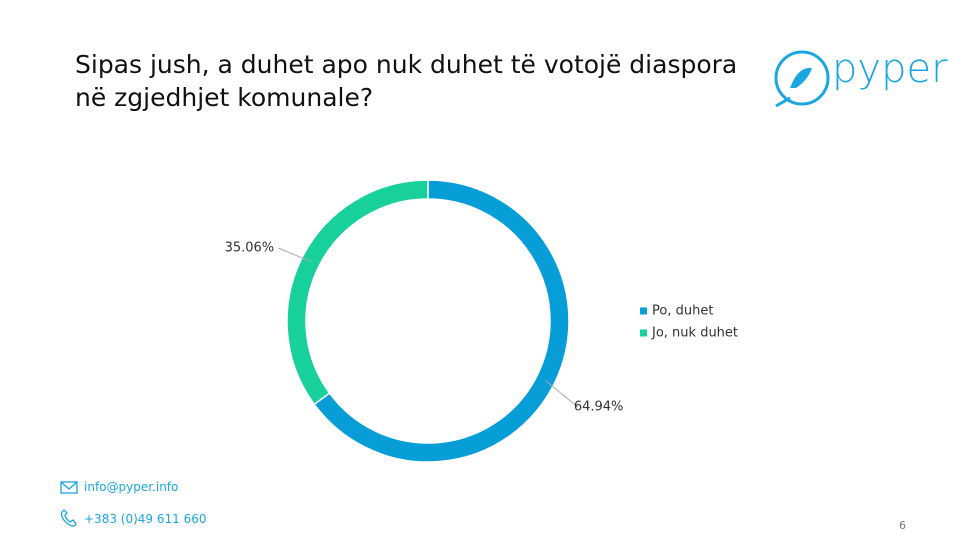 The width and height of the screenshot is (980, 551). Describe the element at coordinates (68, 518) in the screenshot. I see `phone-icon` at that location.